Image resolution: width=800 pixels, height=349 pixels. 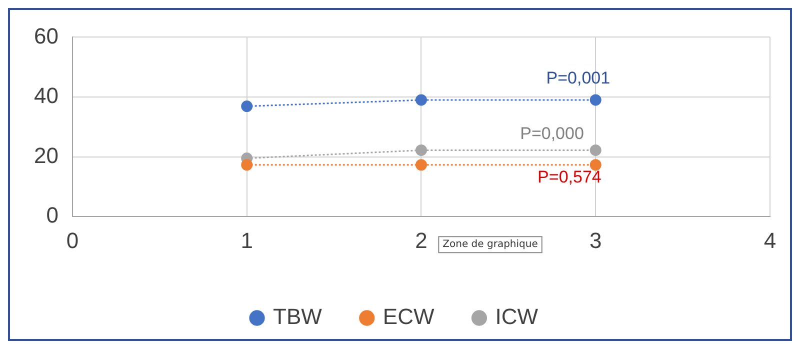 I want to click on text: Zone de graphique, so click(x=490, y=244).